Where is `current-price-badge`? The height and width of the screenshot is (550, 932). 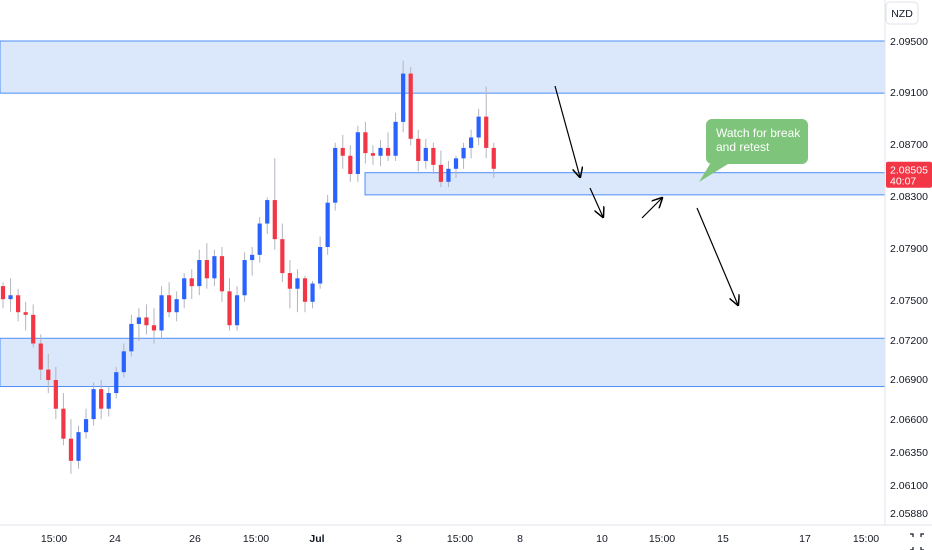
current-price-badge is located at coordinates (909, 174).